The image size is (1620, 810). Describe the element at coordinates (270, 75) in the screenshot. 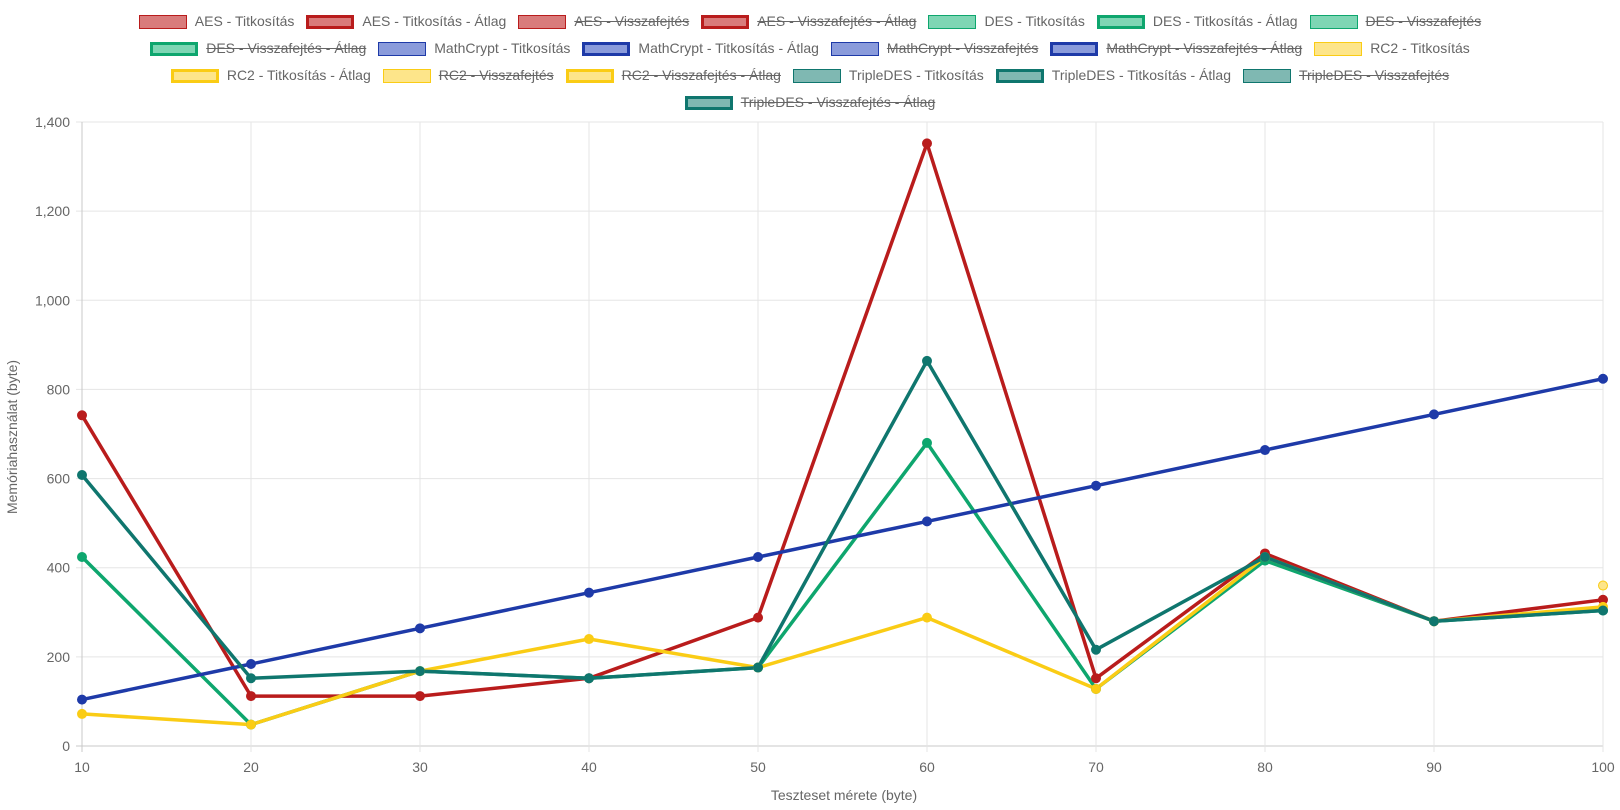

I see `legend-item-rc2-titkositas-atlag: RC2 - Titkosítás - Átlag` at that location.